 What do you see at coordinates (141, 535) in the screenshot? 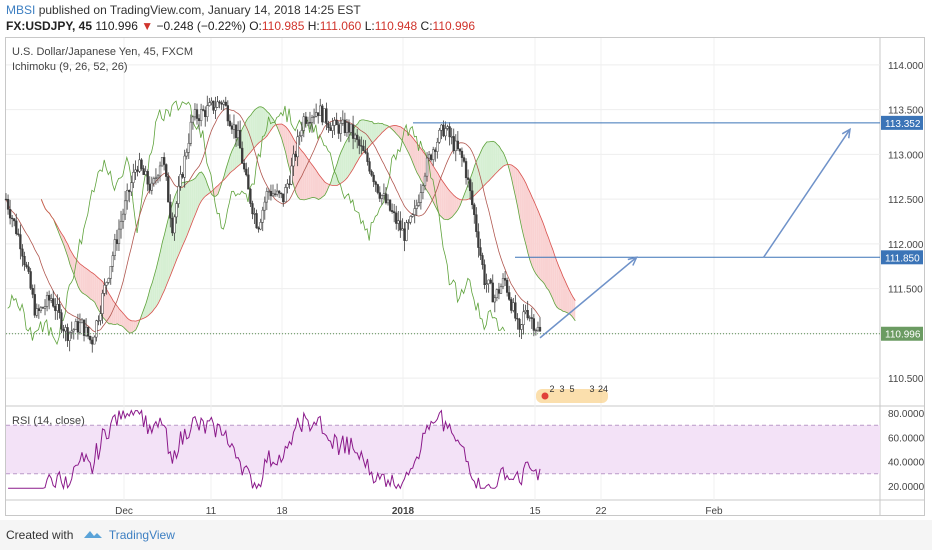
I see `tradingview-link: TradingView` at bounding box center [141, 535].